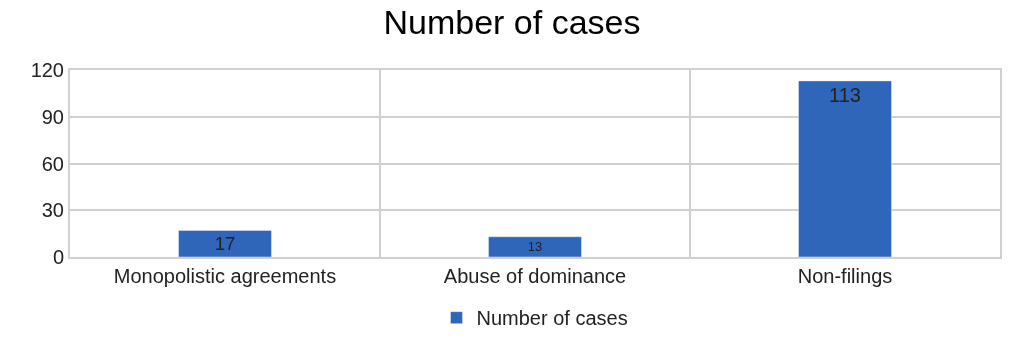 Image resolution: width=1024 pixels, height=349 pixels. Describe the element at coordinates (52, 116) in the screenshot. I see `y-tick-label: 90` at that location.